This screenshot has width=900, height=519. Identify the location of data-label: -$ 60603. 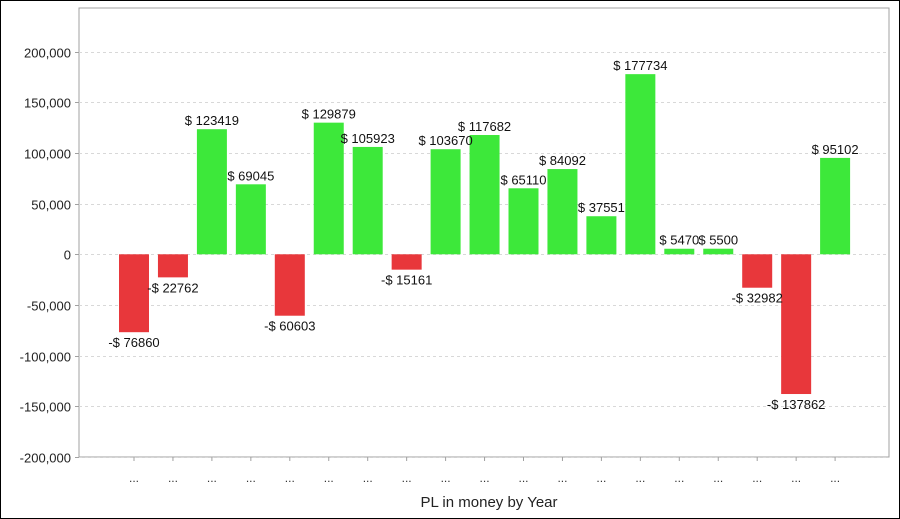
(289, 326).